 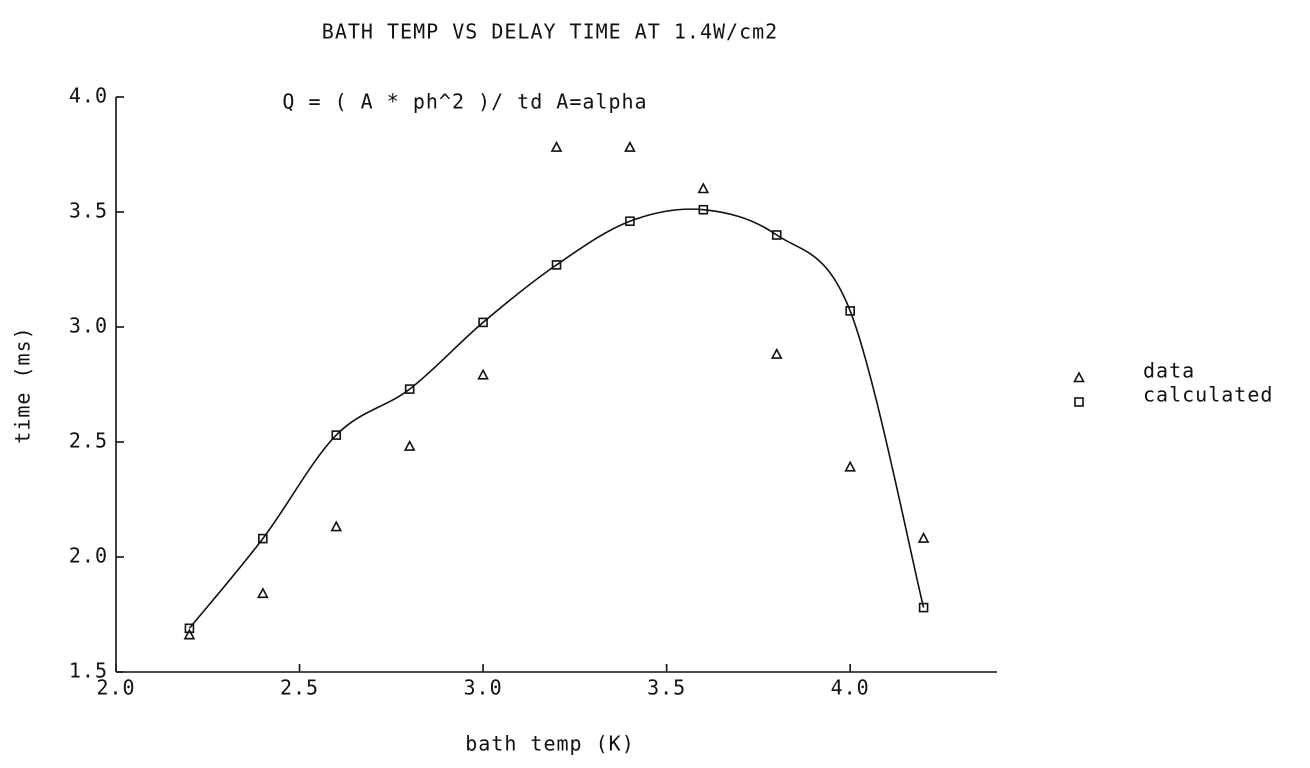 What do you see at coordinates (666, 688) in the screenshot?
I see `x-tick-label: 3.5` at bounding box center [666, 688].